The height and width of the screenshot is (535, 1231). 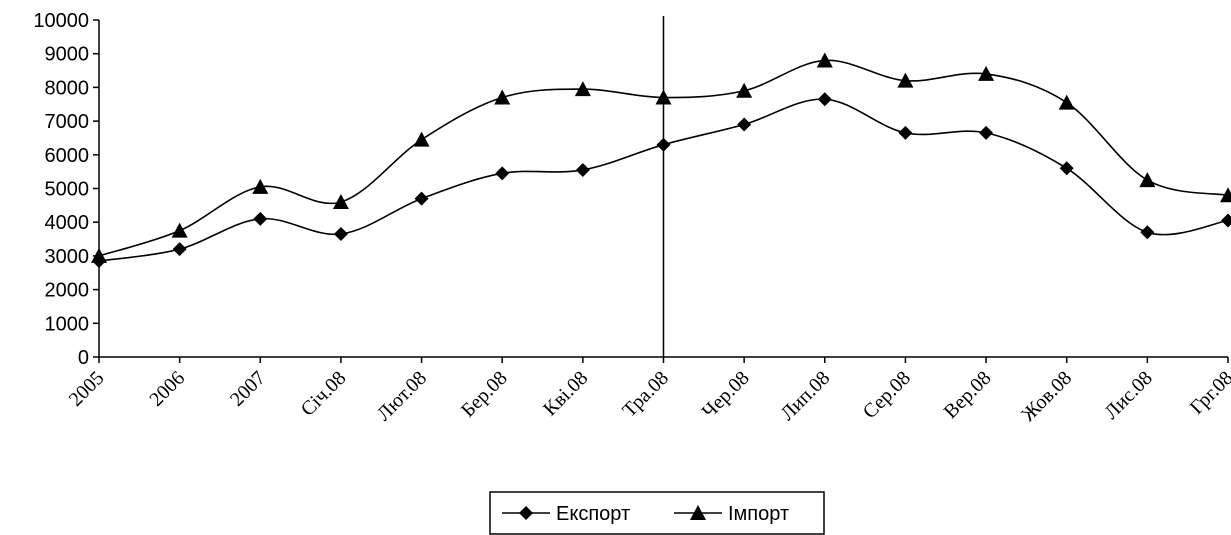 I want to click on x-tick-label: Січ.08, so click(x=324, y=394).